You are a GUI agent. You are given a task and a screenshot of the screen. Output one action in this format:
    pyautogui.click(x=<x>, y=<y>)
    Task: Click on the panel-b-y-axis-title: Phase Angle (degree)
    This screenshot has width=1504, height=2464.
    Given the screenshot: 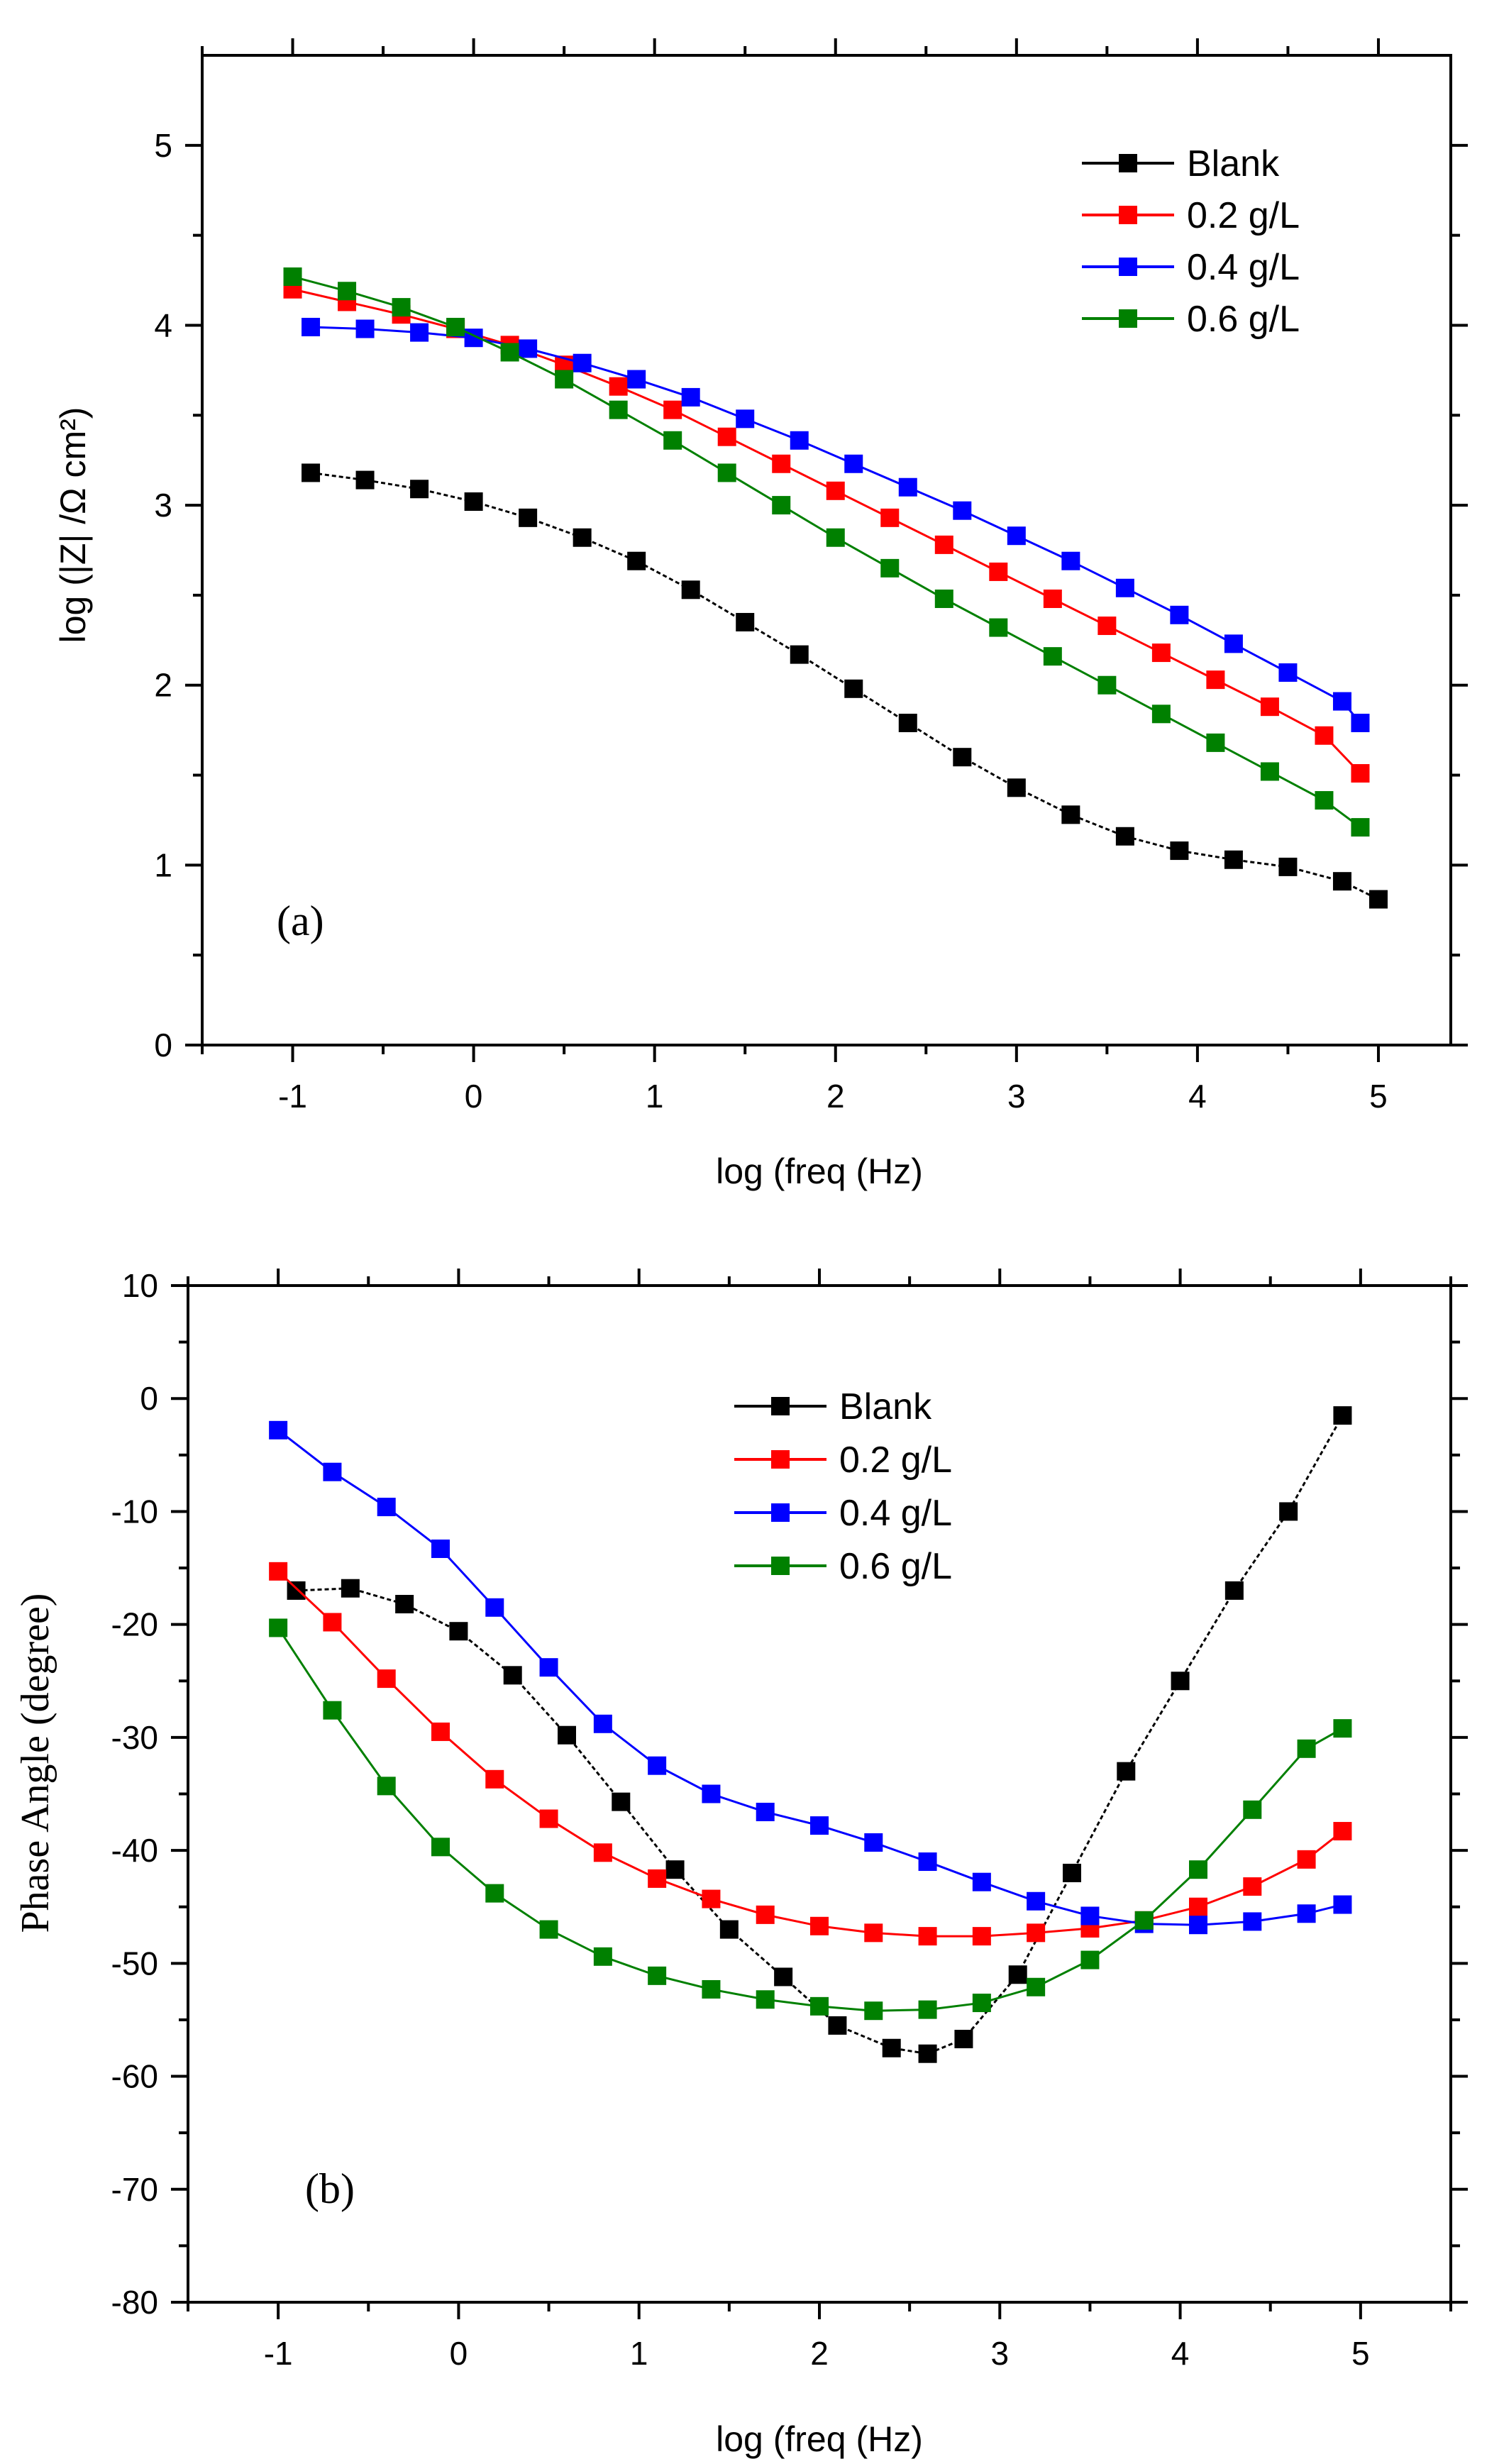 What is the action you would take?
    pyautogui.click(x=35, y=1763)
    